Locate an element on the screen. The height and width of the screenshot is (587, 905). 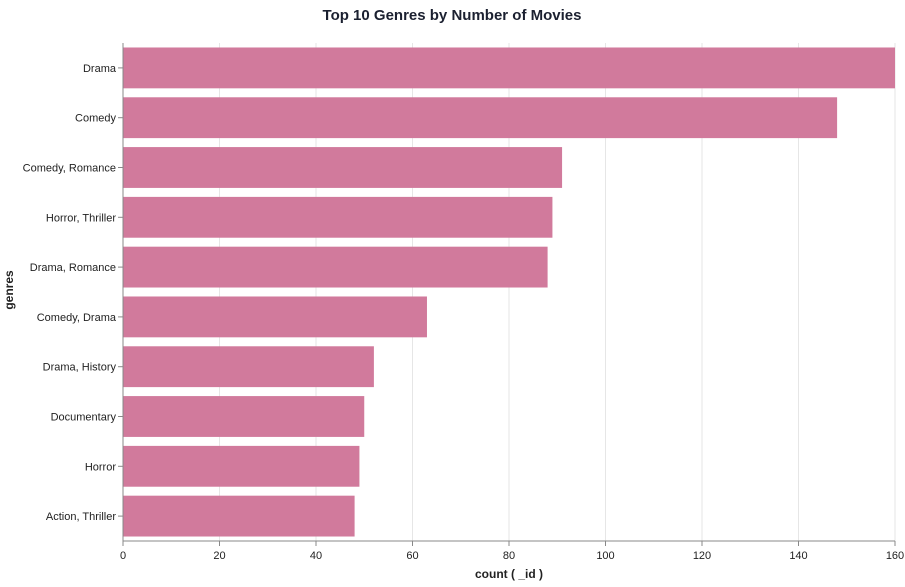
x-tick-label: 60 is located at coordinates (412, 556).